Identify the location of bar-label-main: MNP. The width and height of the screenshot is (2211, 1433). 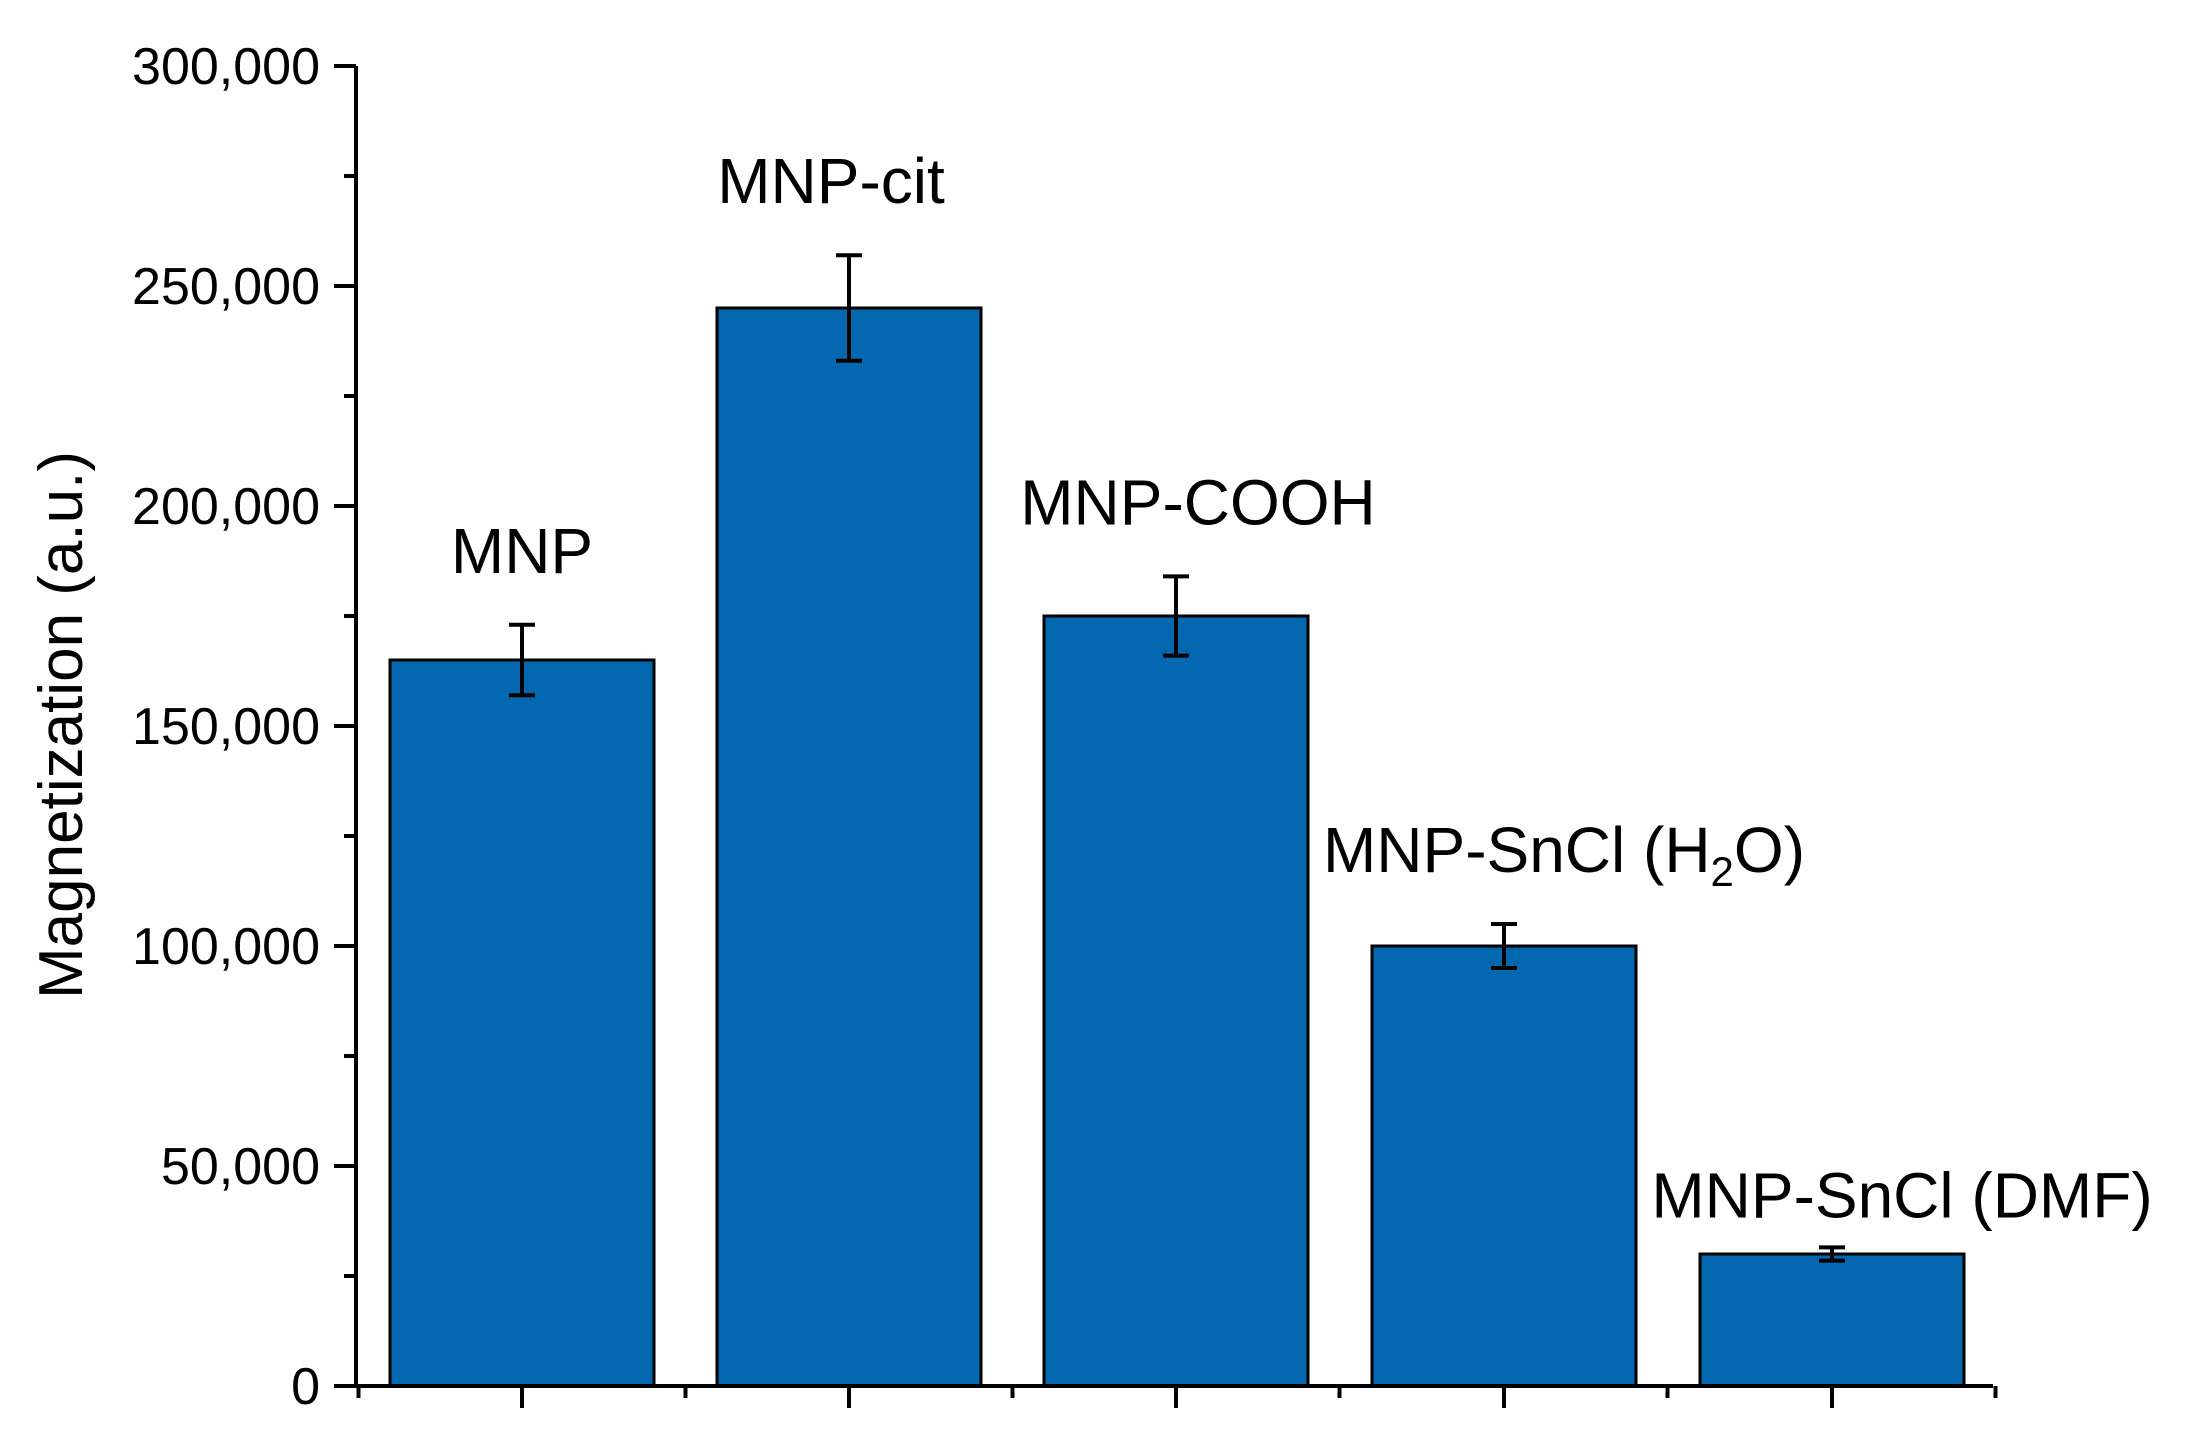
(522, 551).